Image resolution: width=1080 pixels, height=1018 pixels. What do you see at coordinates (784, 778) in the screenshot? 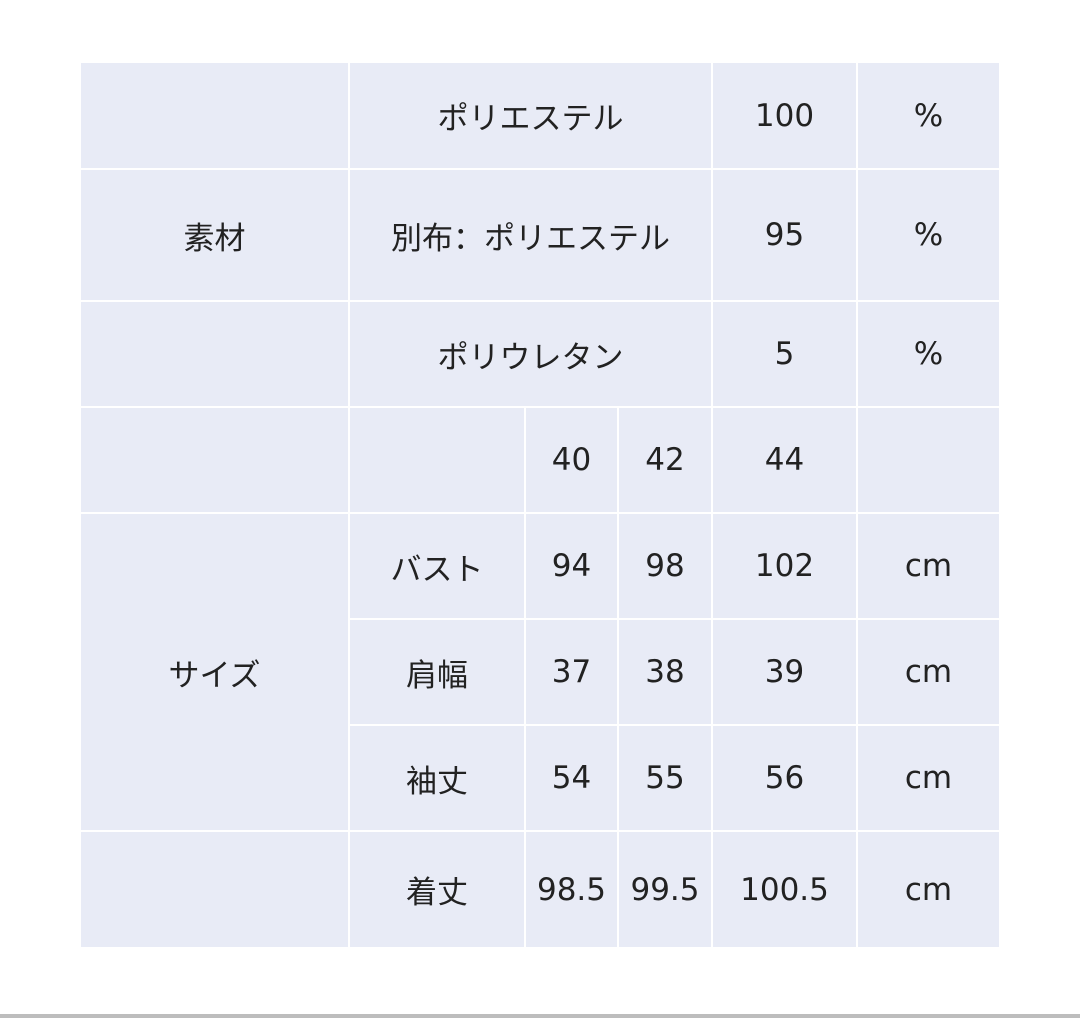
I see `measurement-value: 56` at bounding box center [784, 778].